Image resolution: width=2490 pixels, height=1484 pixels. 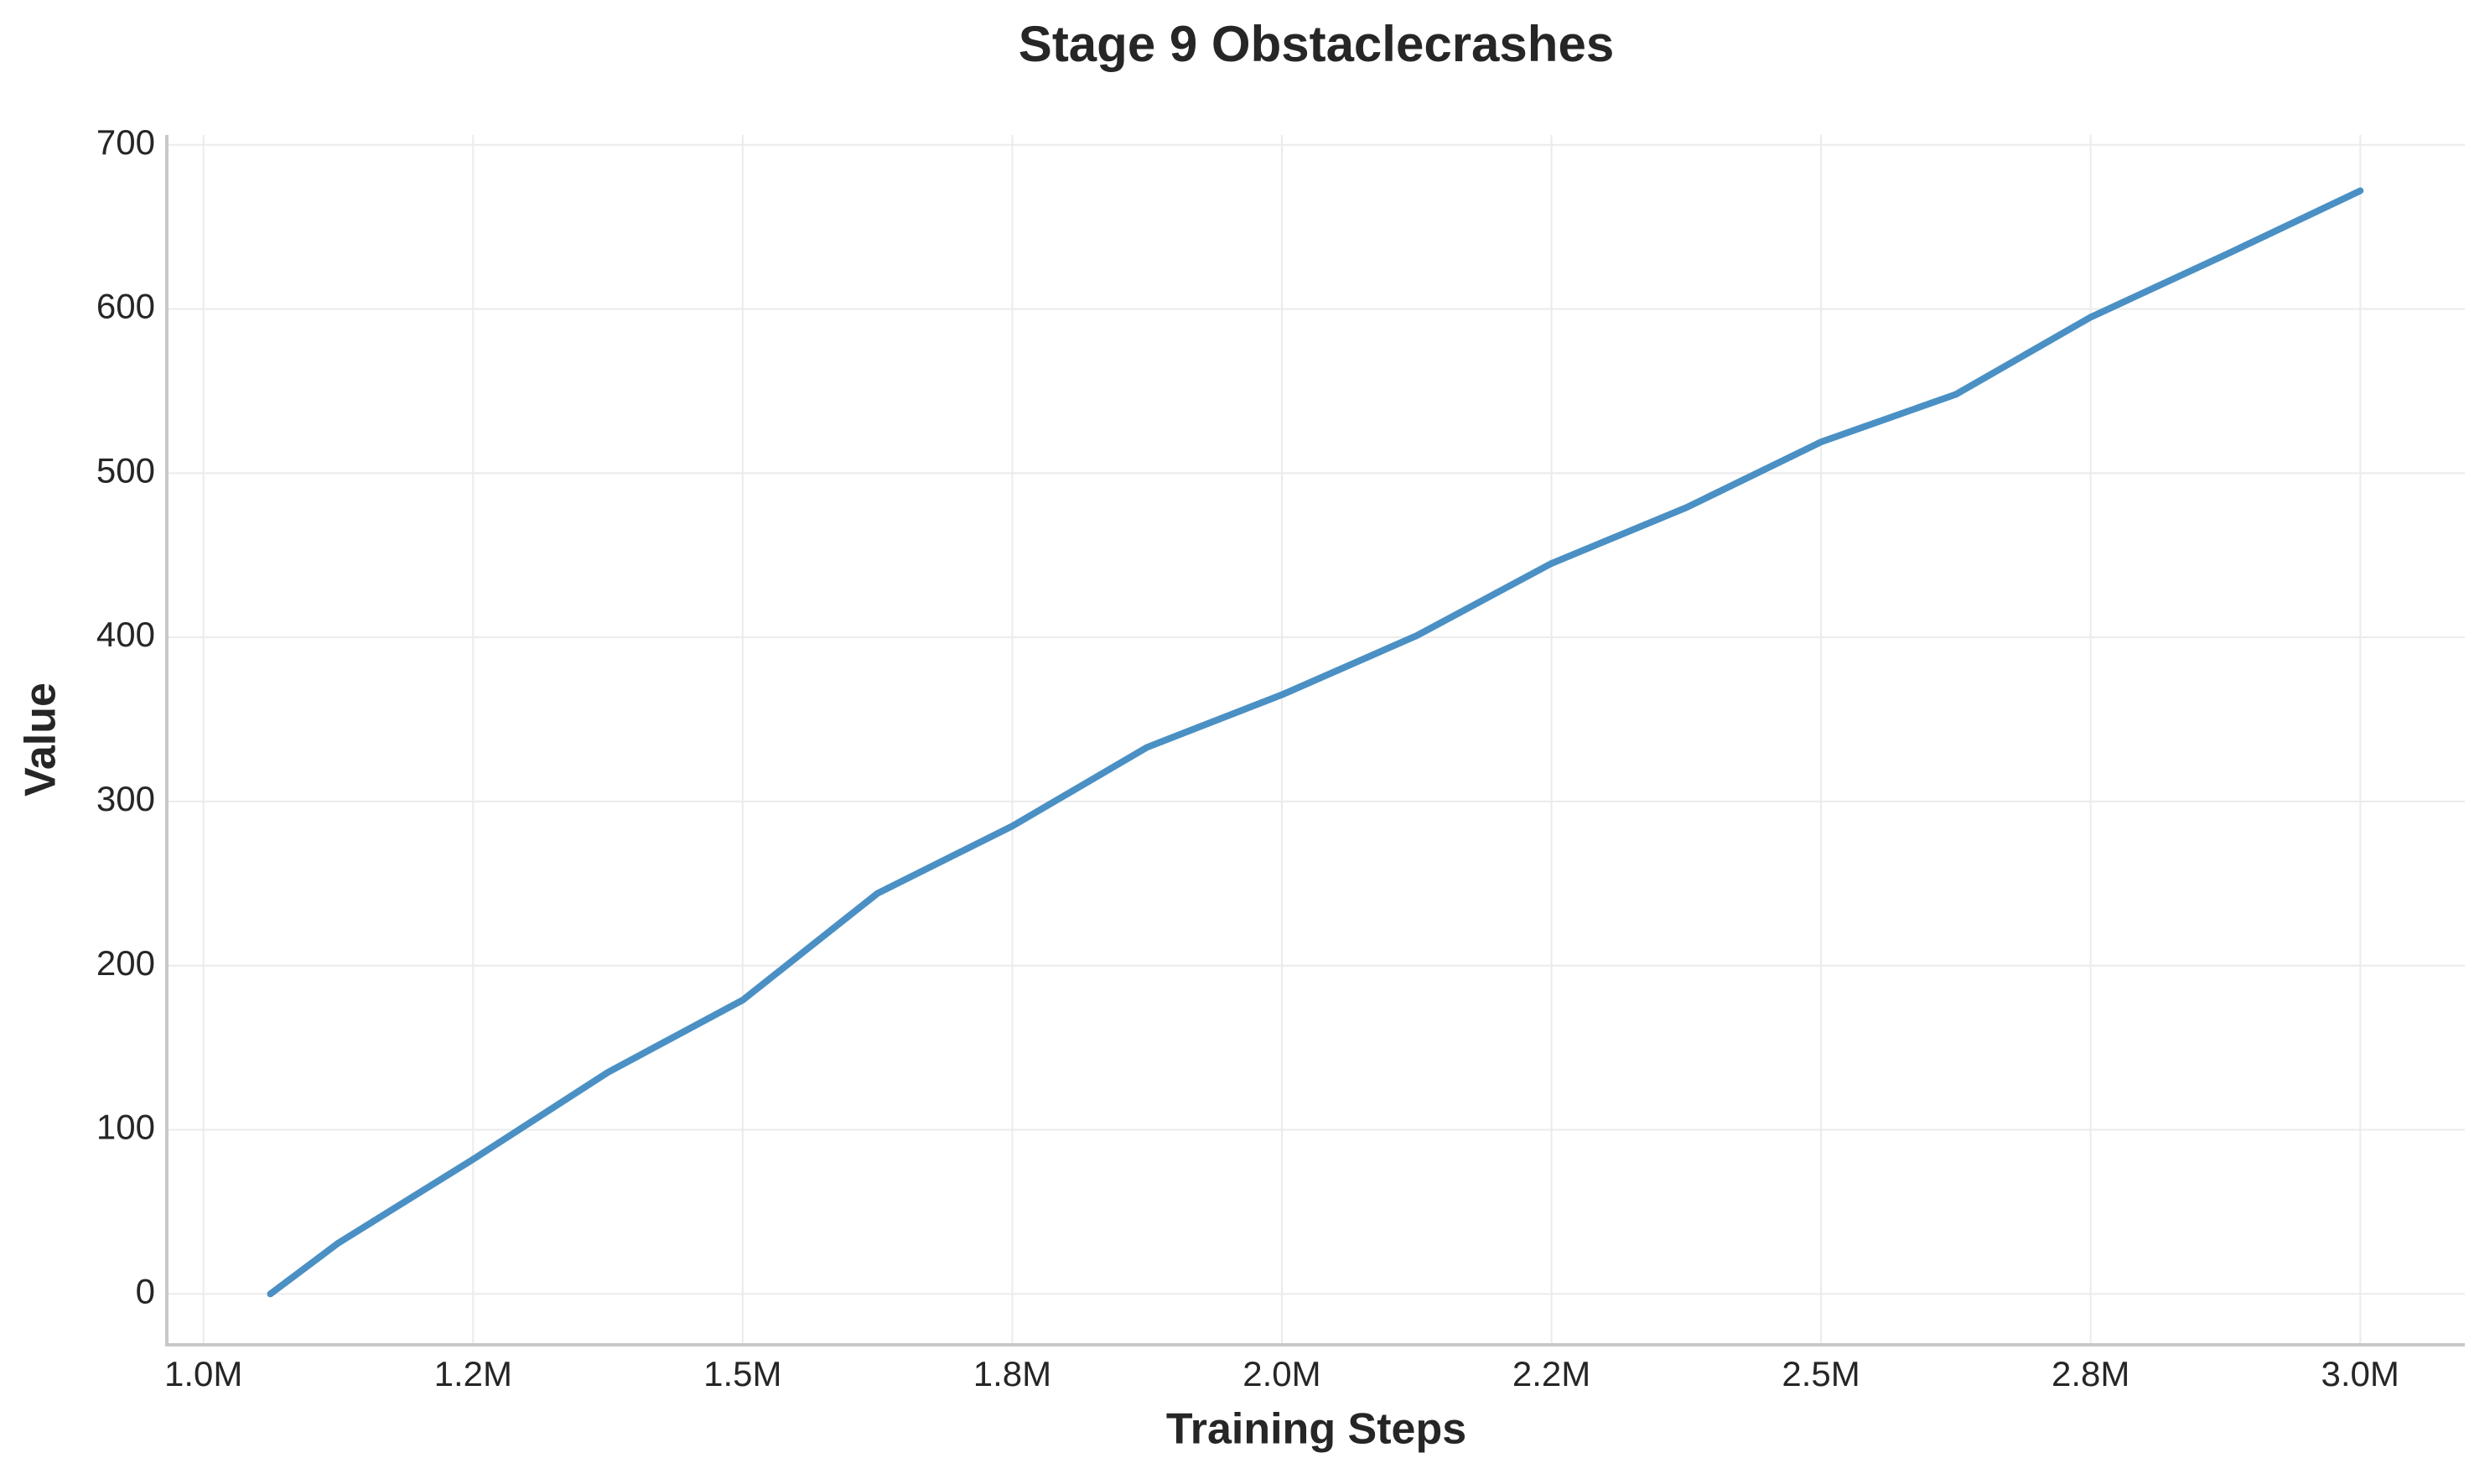 I want to click on y-tick-label: 500, so click(x=125, y=470).